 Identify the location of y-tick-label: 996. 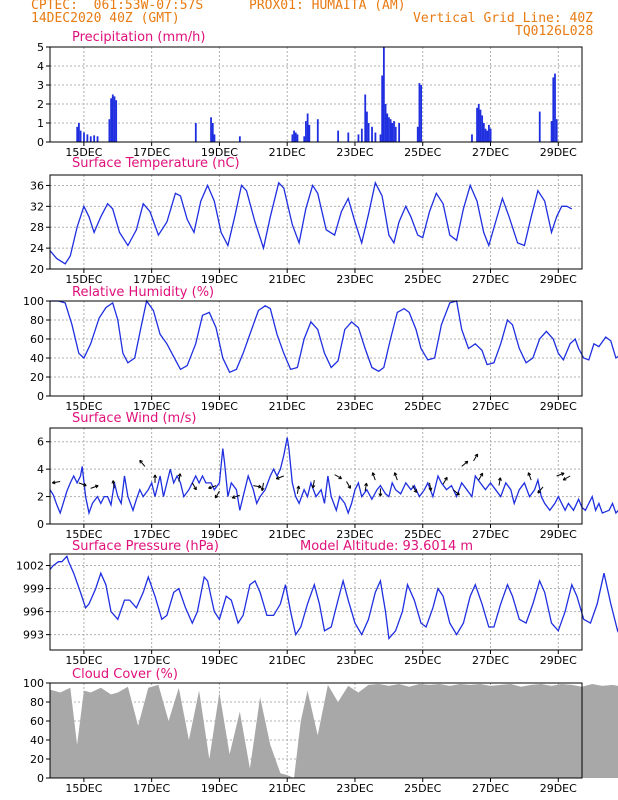
(33, 612).